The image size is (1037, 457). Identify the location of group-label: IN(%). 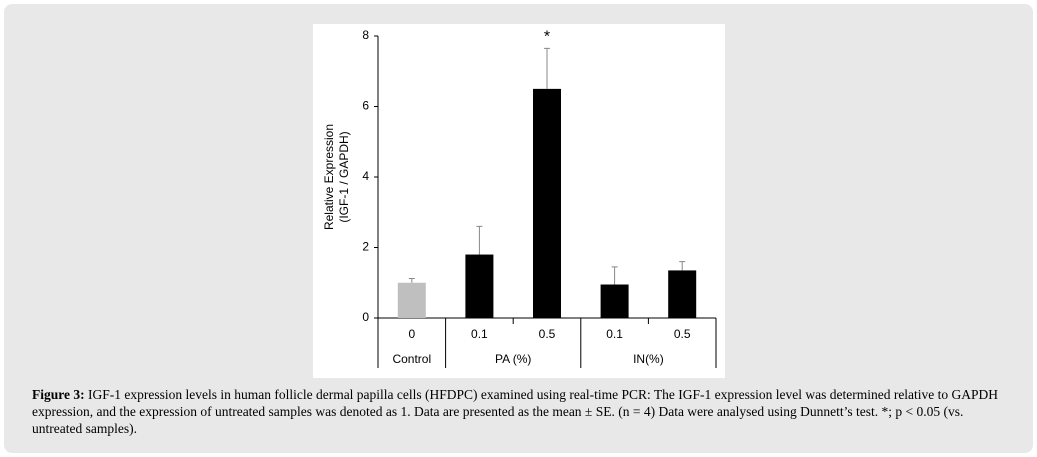
(648, 359).